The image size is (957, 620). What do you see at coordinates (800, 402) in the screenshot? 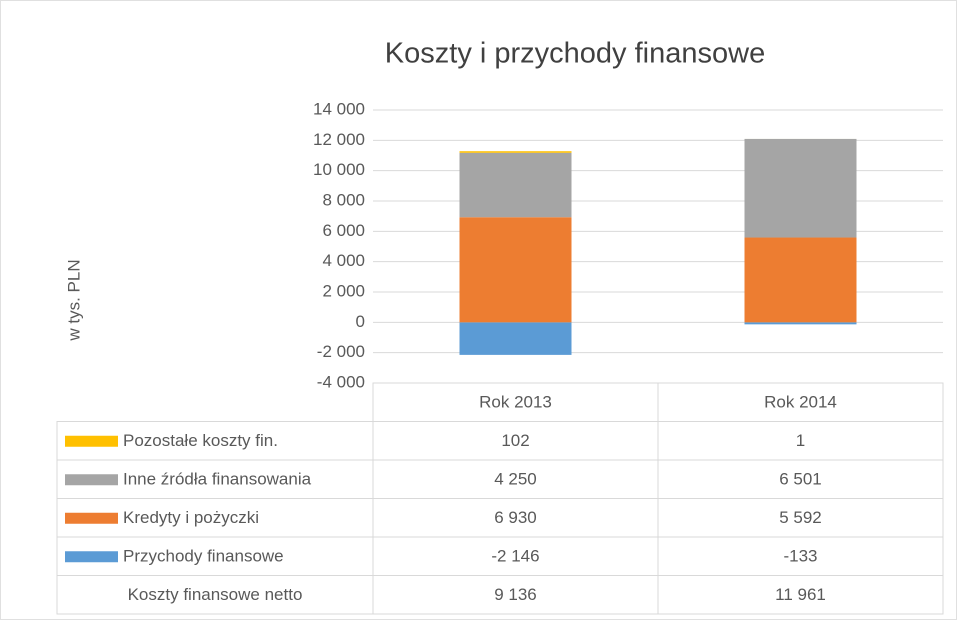
I see `x-tick-label: Rok 2014` at bounding box center [800, 402].